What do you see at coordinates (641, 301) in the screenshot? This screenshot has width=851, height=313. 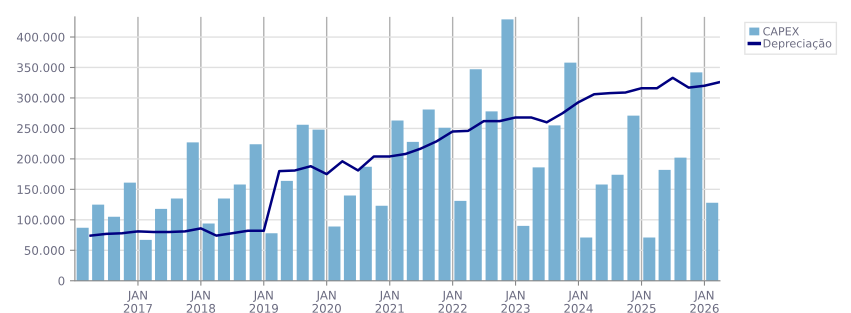 I see `x-tick-label: JAN 2025` at bounding box center [641, 301].